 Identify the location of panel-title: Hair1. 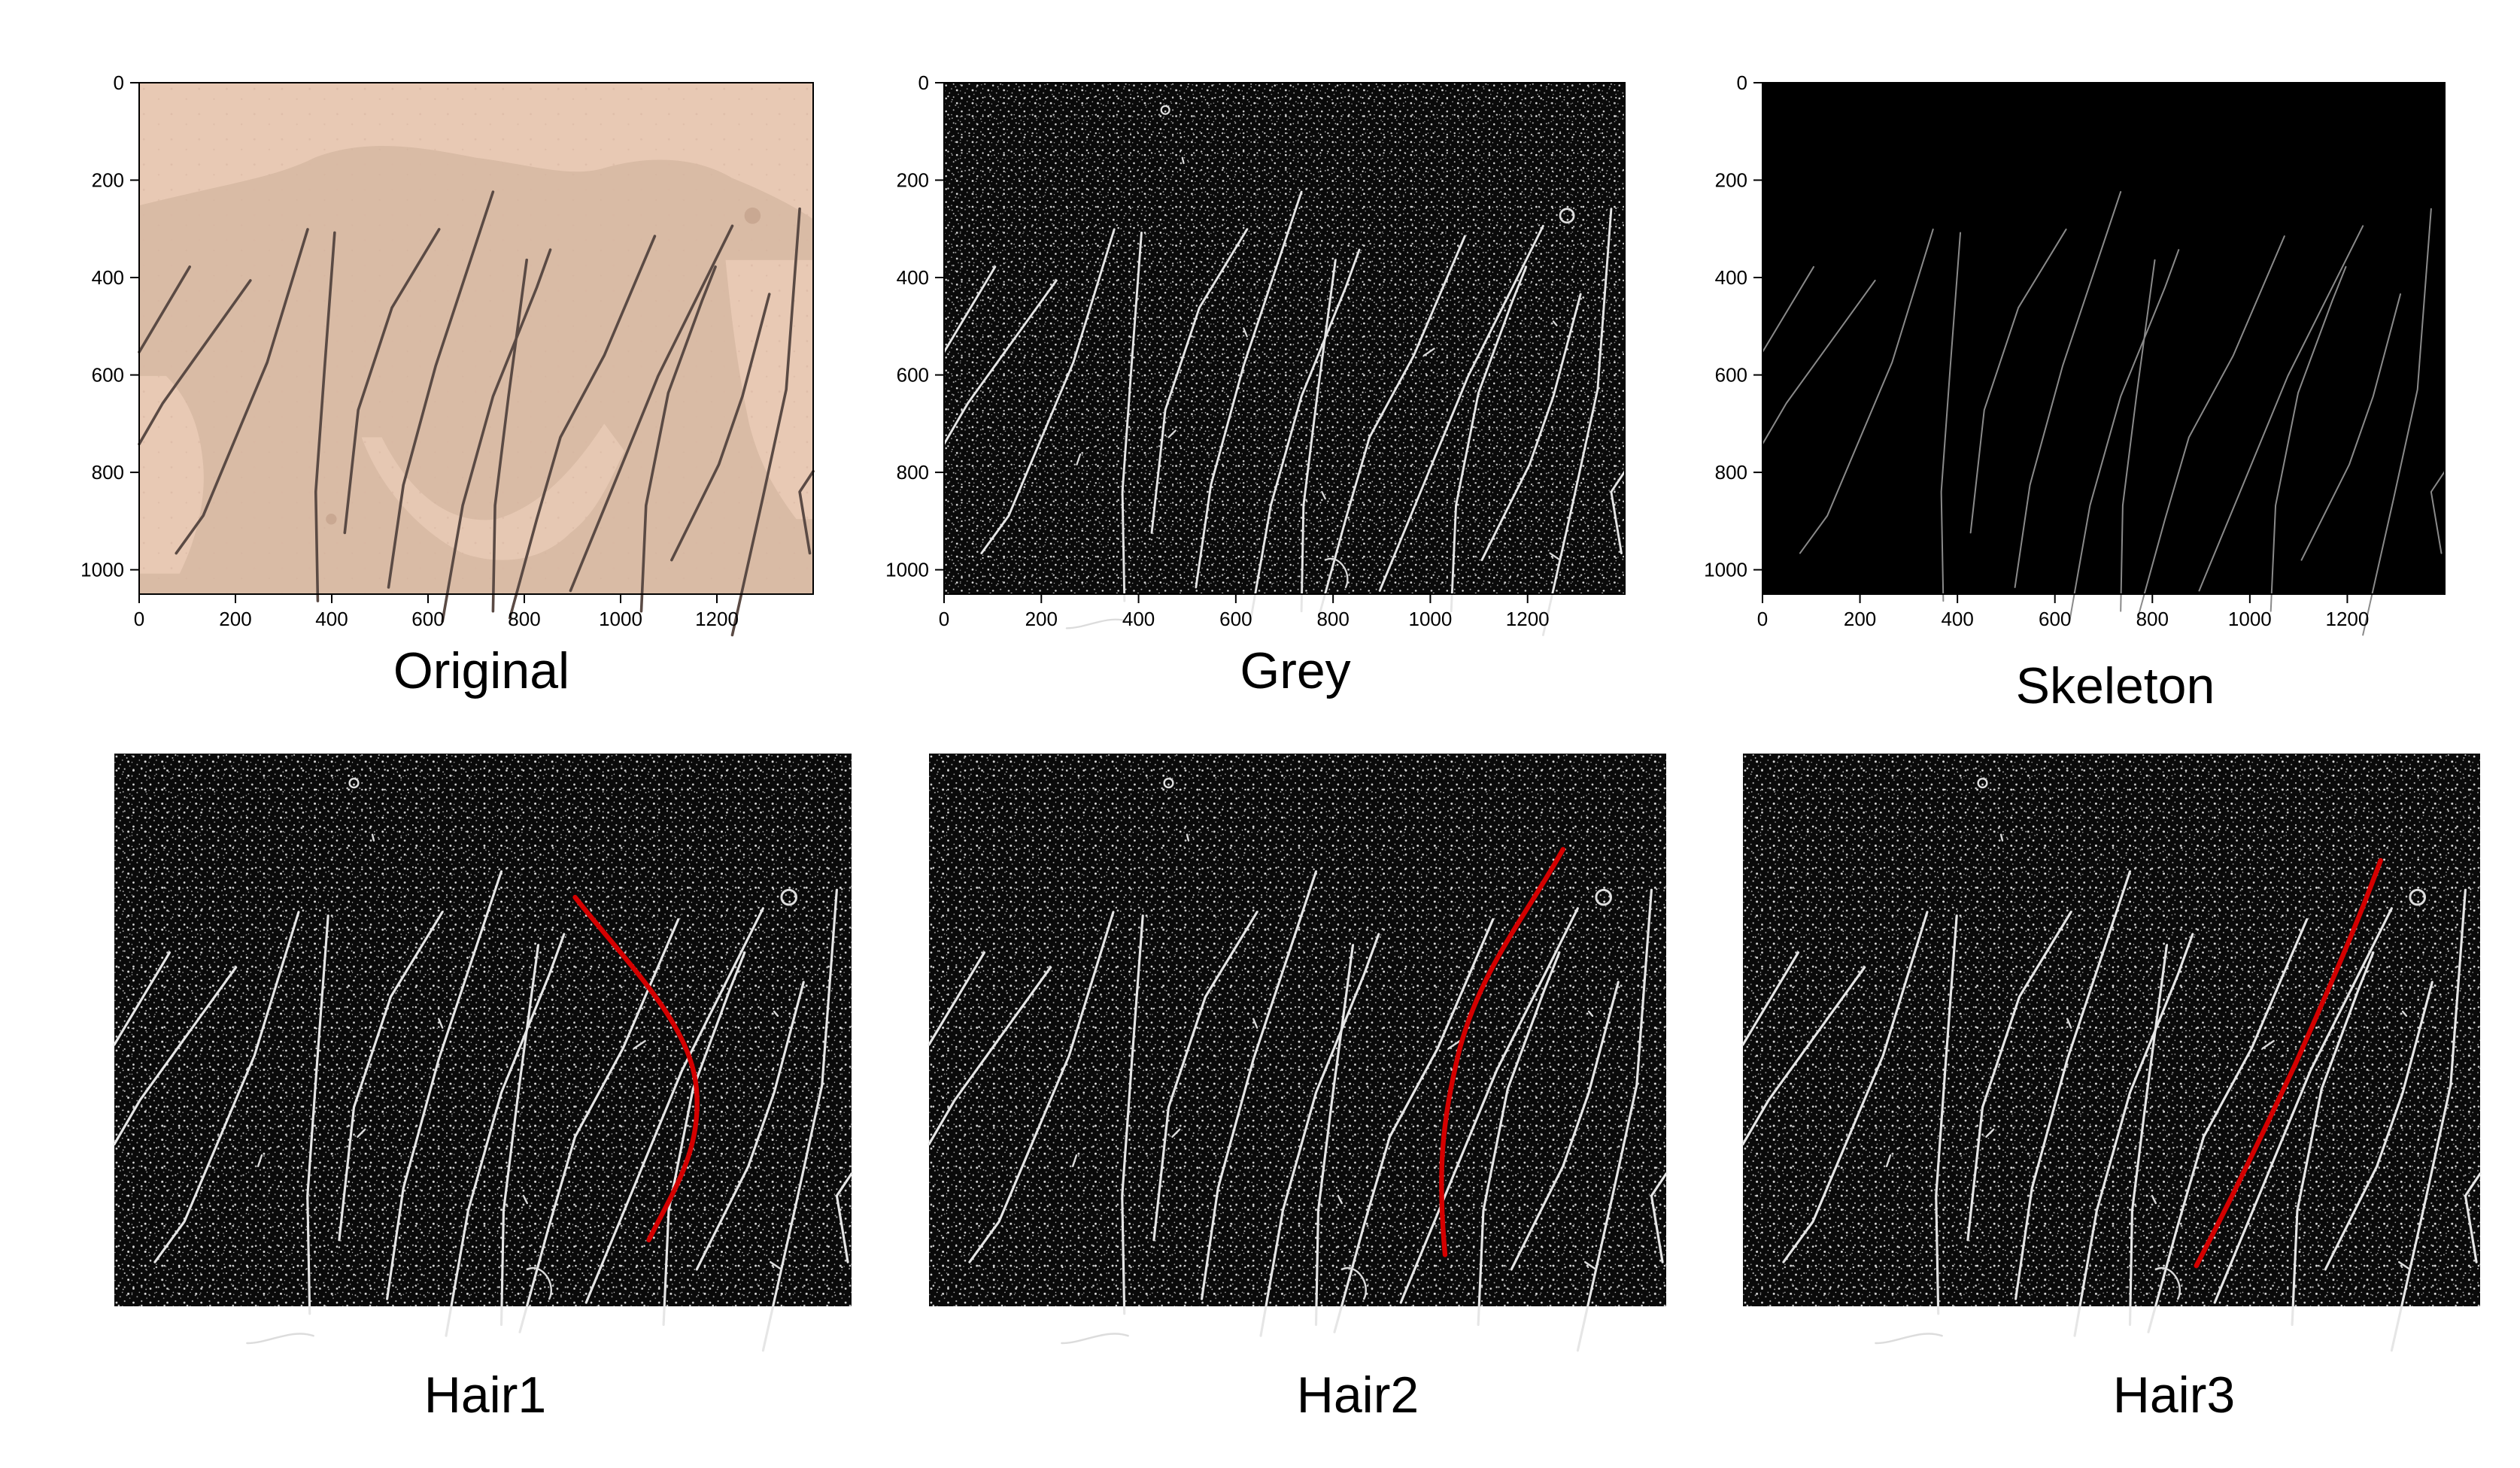
(485, 1395).